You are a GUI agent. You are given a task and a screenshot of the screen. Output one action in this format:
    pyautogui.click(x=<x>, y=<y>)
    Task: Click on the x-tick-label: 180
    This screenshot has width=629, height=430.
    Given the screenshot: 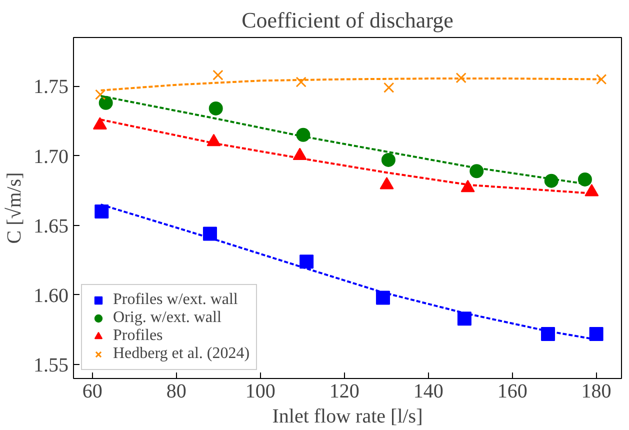 What is the action you would take?
    pyautogui.click(x=596, y=391)
    